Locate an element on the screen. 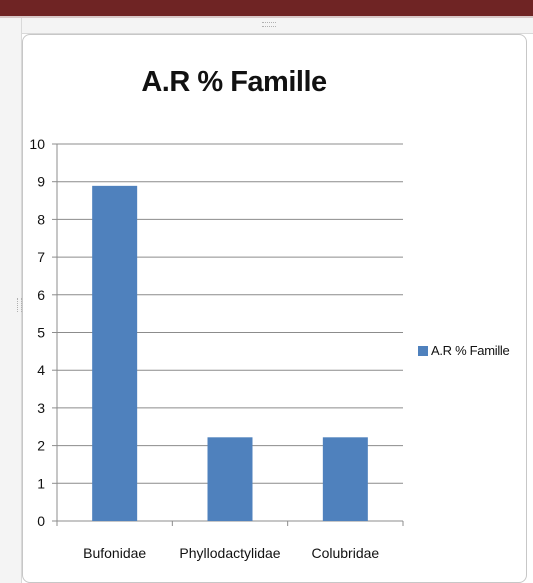 This screenshot has width=533, height=583. y-tick-label: 8 is located at coordinates (41, 219).